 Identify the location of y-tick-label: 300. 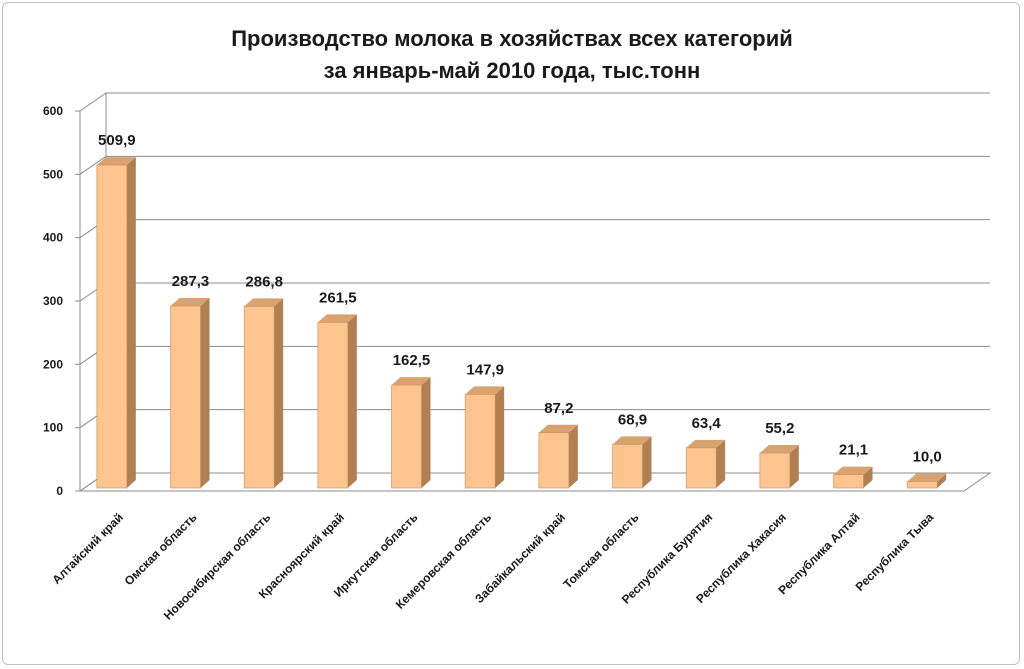
(53, 301).